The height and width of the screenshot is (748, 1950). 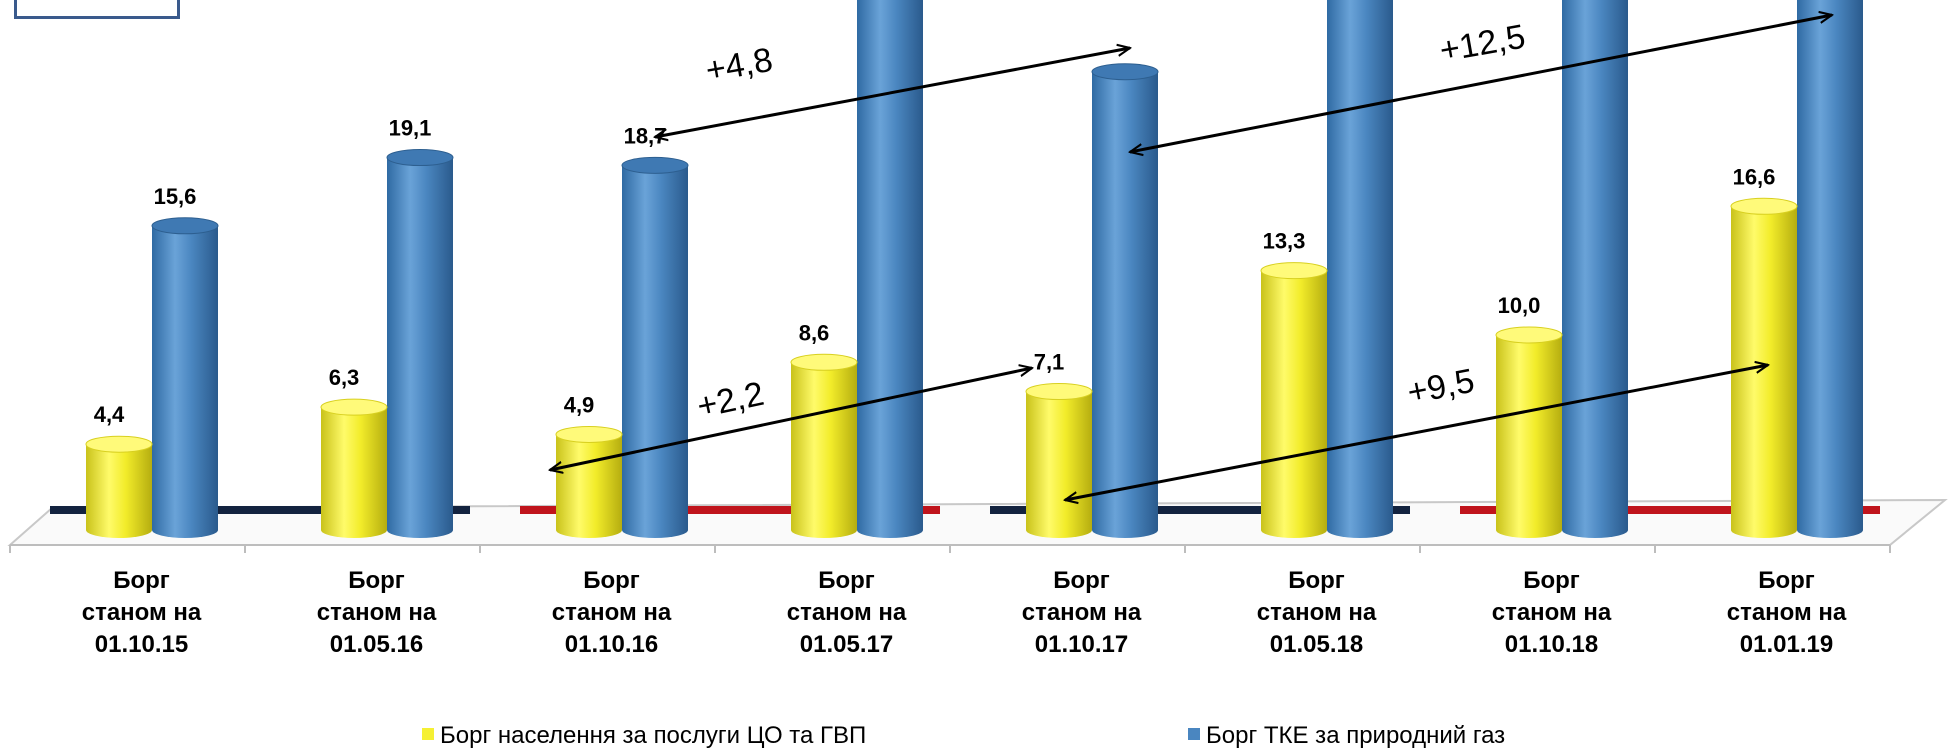 What do you see at coordinates (1081, 644) in the screenshot?
I see `category-line: 01.10.17` at bounding box center [1081, 644].